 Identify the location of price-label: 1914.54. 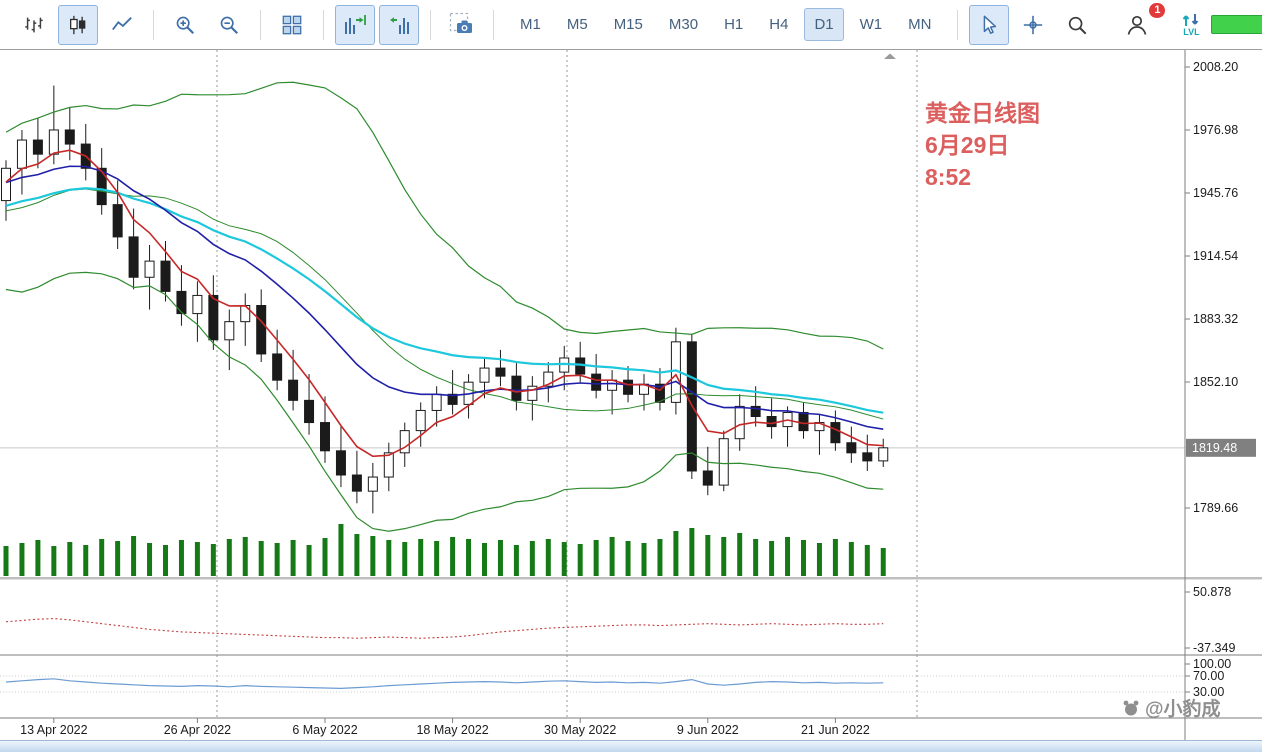
(1215, 256).